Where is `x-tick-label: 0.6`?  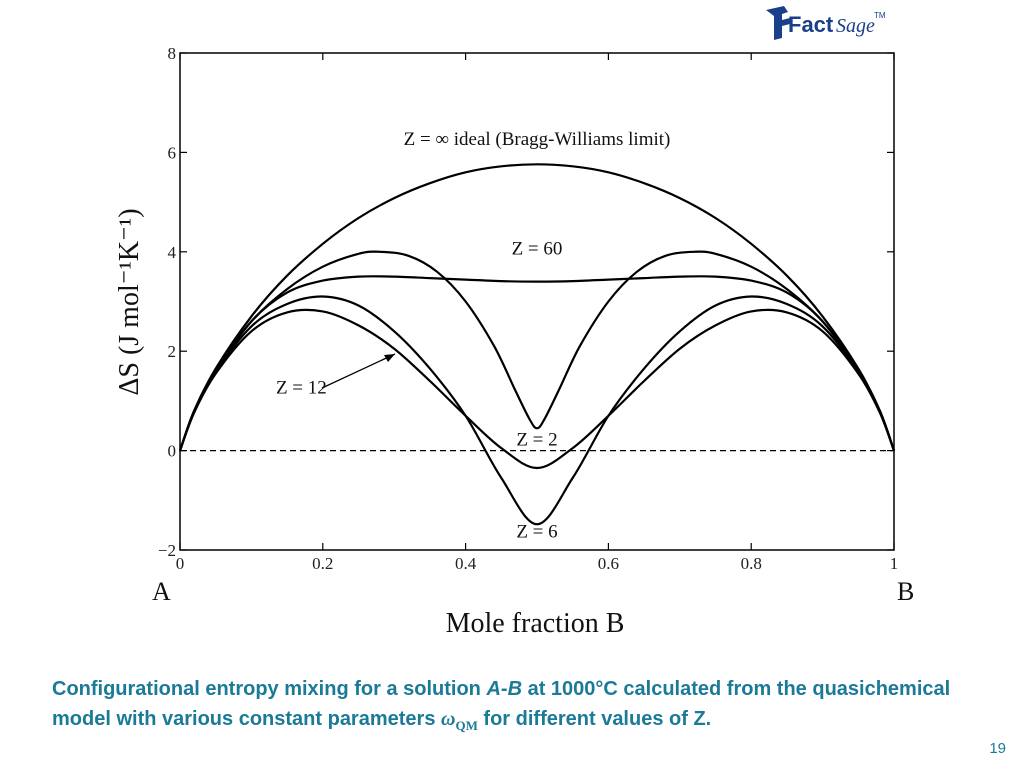 x-tick-label: 0.6 is located at coordinates (608, 563).